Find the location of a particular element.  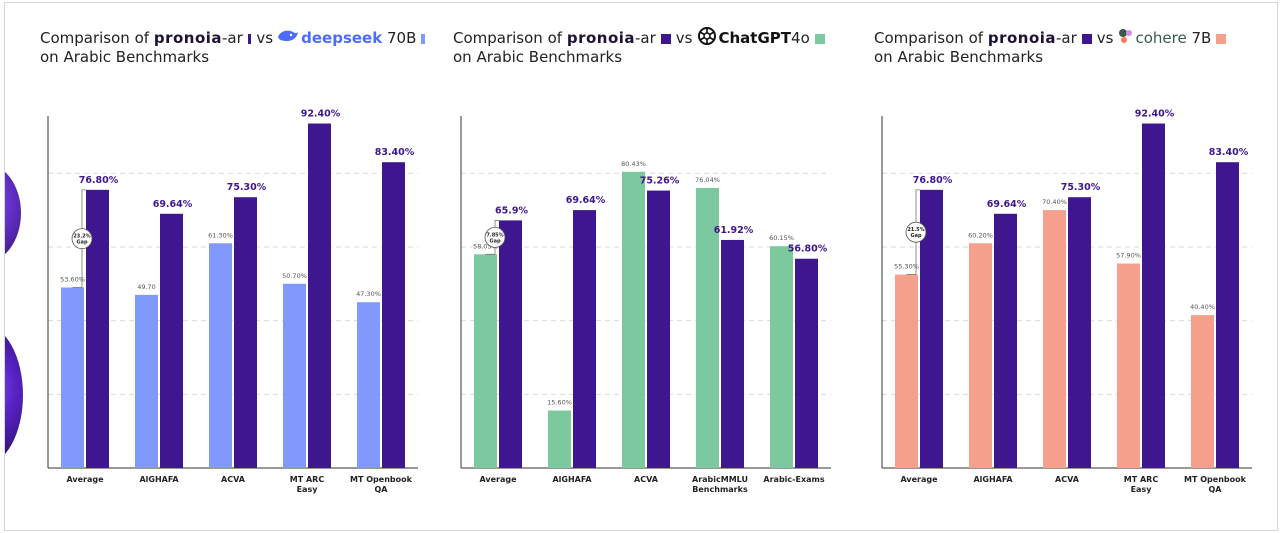

x-category-label: Benchmarks is located at coordinates (720, 489).